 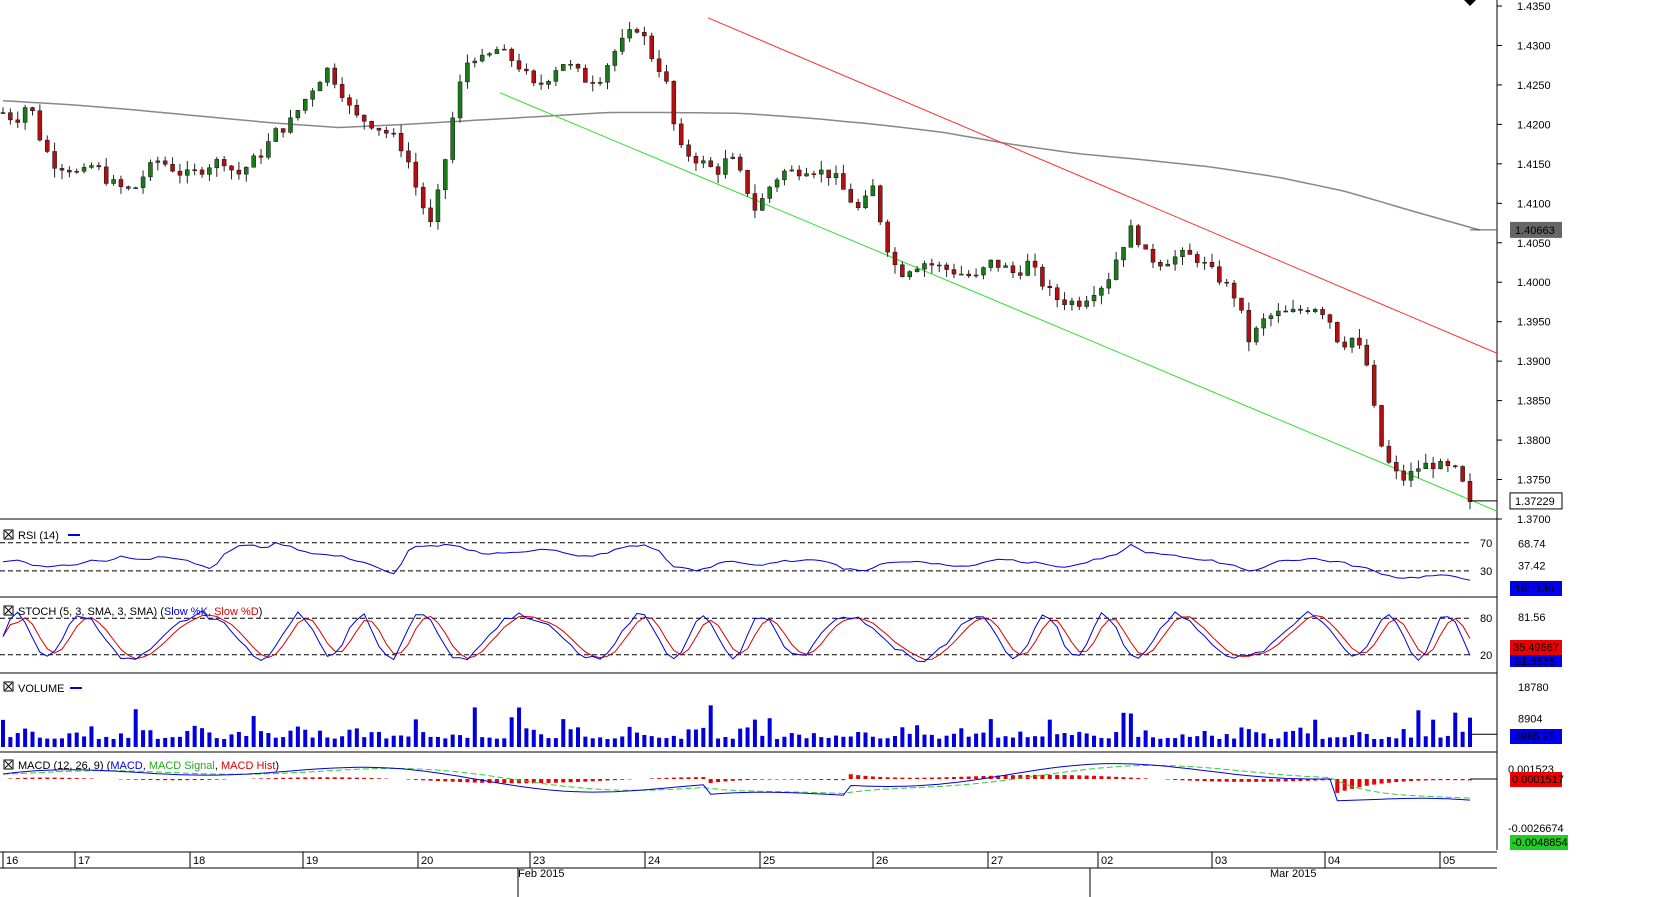 I want to click on stoch-close-icon, so click(x=8, y=610).